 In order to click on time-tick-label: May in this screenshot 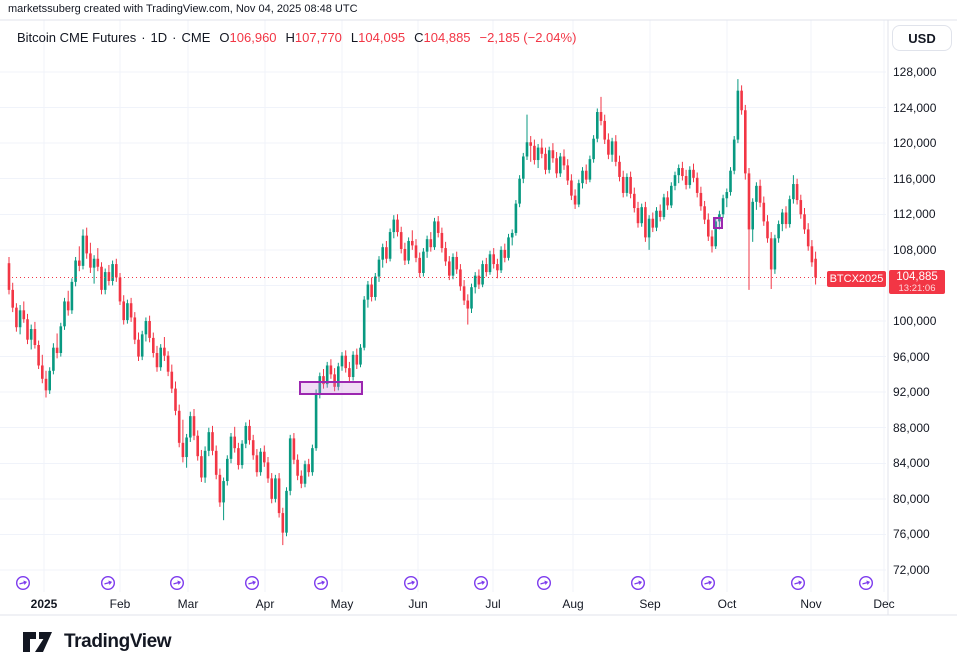, I will do `click(342, 604)`.